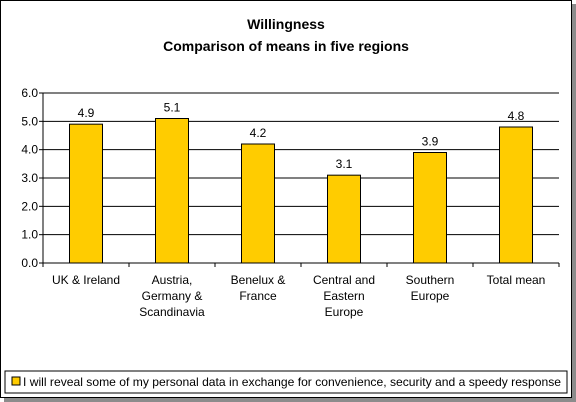  Describe the element at coordinates (29, 93) in the screenshot. I see `y-tick-label: 6.0` at that location.